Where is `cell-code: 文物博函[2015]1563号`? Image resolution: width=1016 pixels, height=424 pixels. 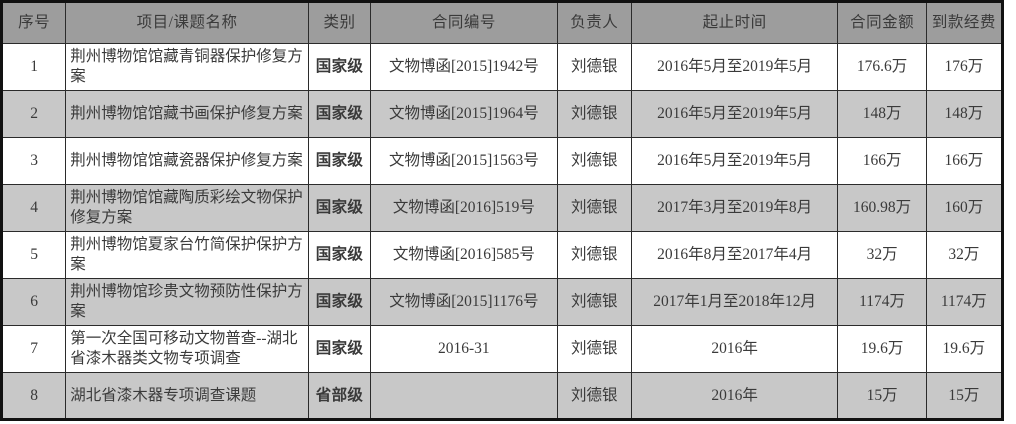
cell-code: 文物博函[2015]1563号 is located at coordinates (464, 161).